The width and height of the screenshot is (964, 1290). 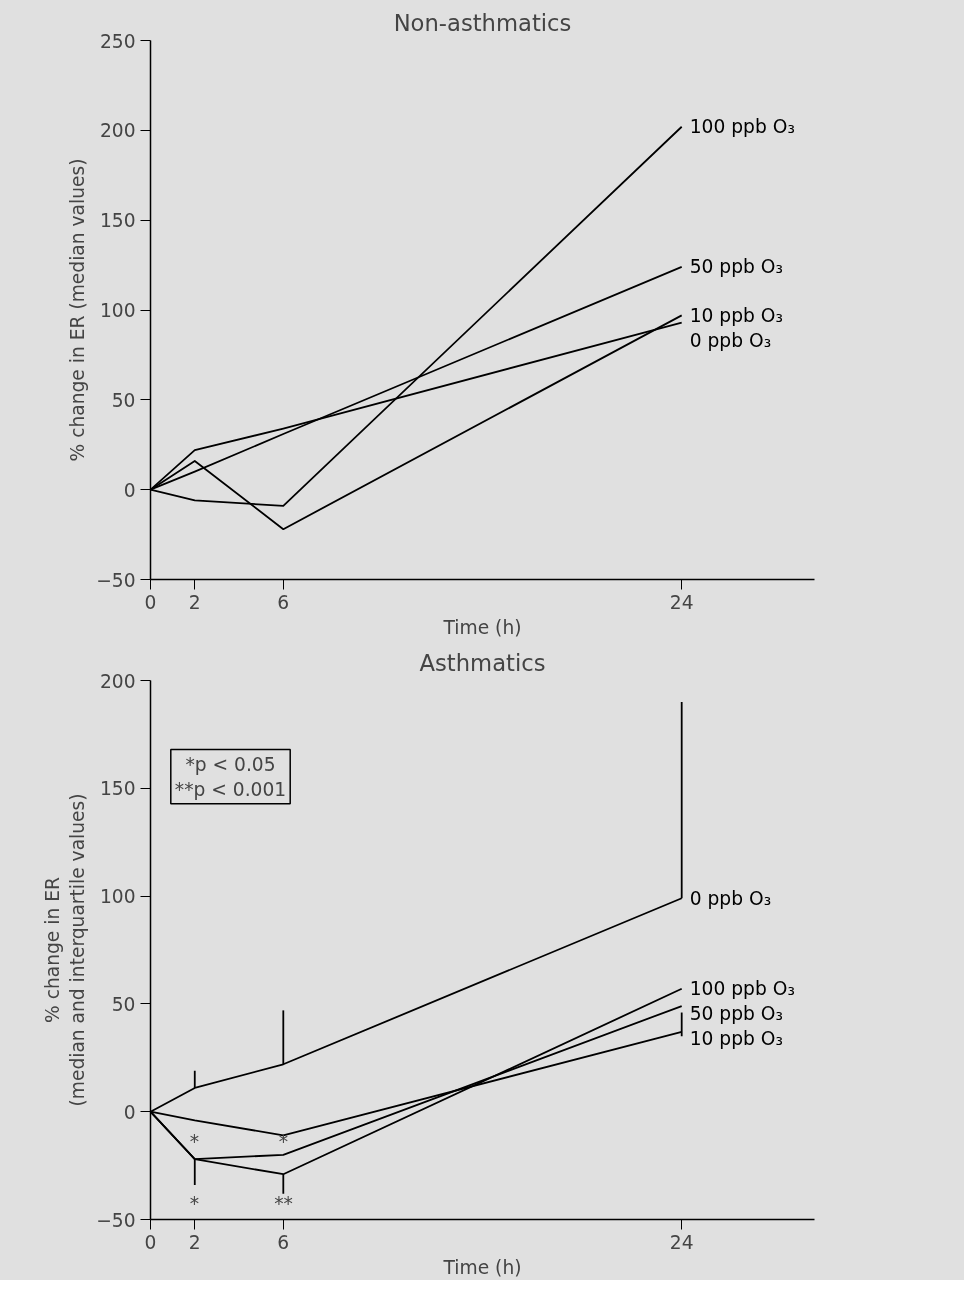 What do you see at coordinates (117, 41) in the screenshot?
I see `y-tick-label: 250` at bounding box center [117, 41].